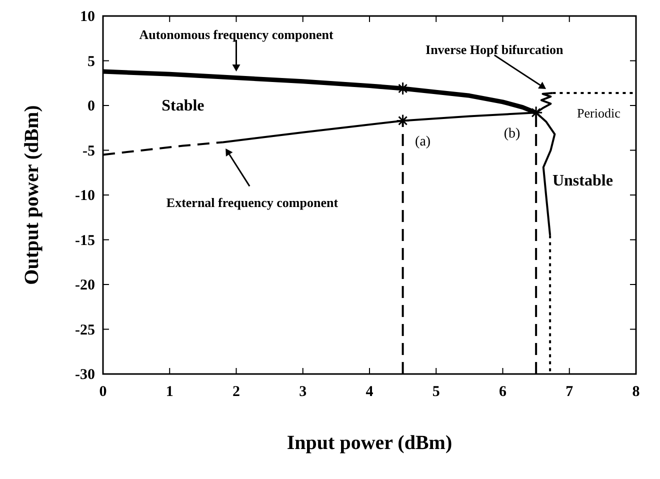 The image size is (660, 479). Describe the element at coordinates (370, 392) in the screenshot. I see `x-tick-label: 4` at that location.